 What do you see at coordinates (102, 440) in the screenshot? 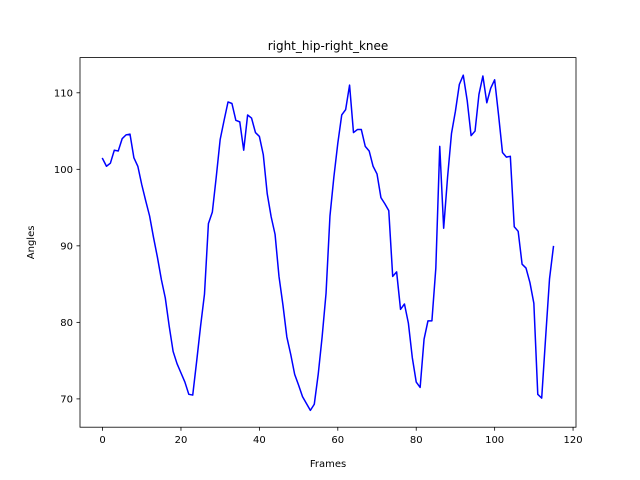
I see `x-tick-label: 0` at bounding box center [102, 440].